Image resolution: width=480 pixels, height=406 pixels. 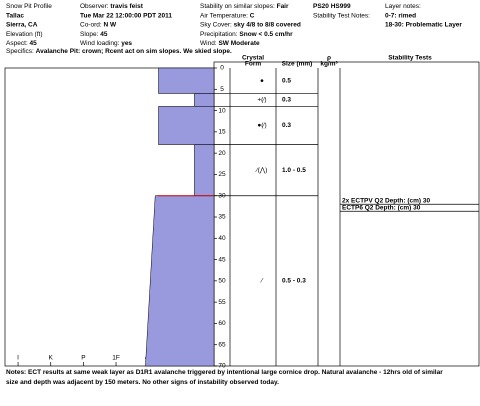 What do you see at coordinates (294, 170) in the screenshot?
I see `crystal-size: 1.0 - 0.5` at bounding box center [294, 170].